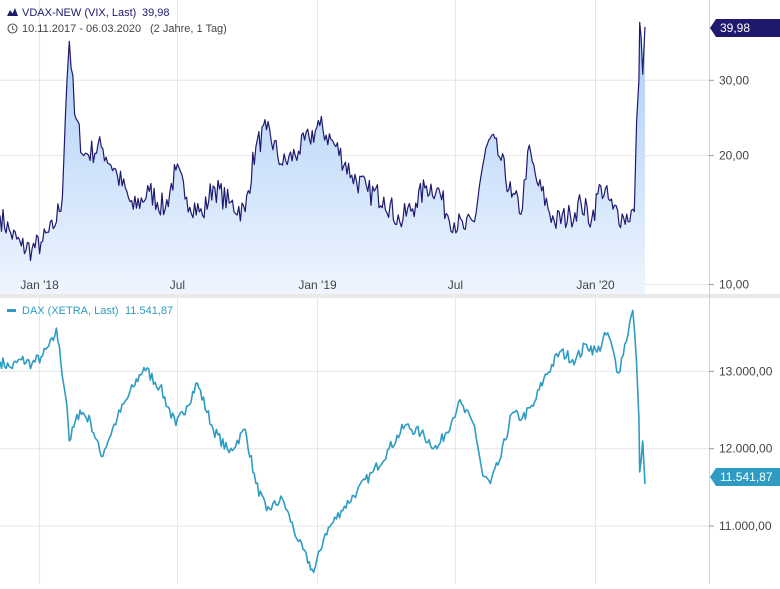  I want to click on x-tick-label: Jan '19, so click(317, 285).